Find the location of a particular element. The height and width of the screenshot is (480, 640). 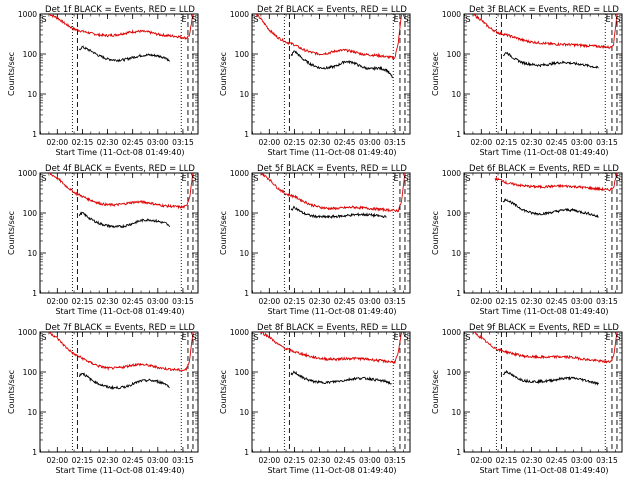

chart-title: Det 8f BLACK = Events, RED = LLD is located at coordinates (332, 328).